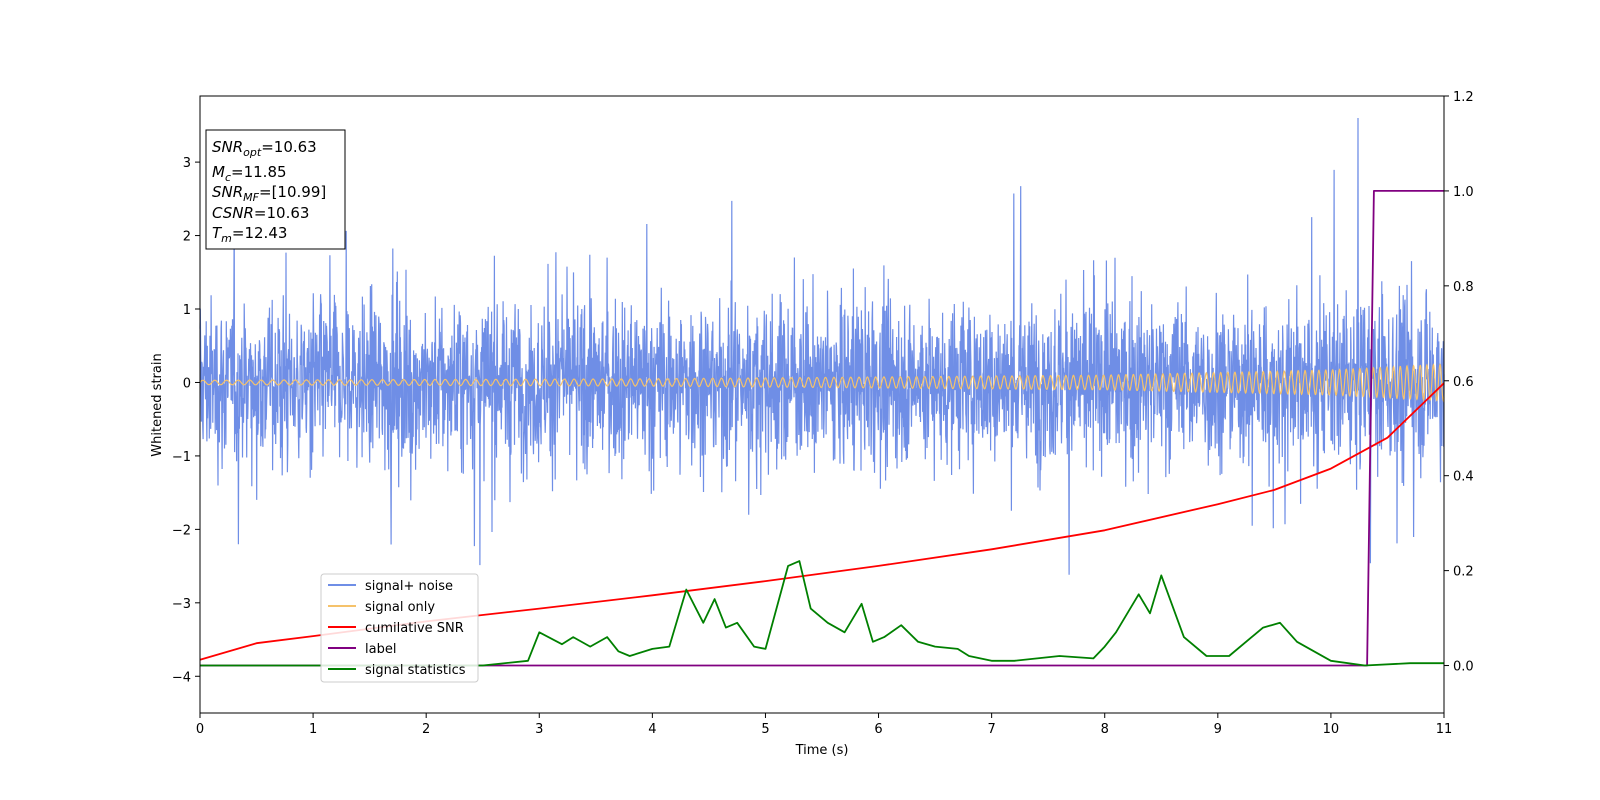 Image resolution: width=1600 pixels, height=800 pixels. I want to click on annotation-box, so click(275, 189).